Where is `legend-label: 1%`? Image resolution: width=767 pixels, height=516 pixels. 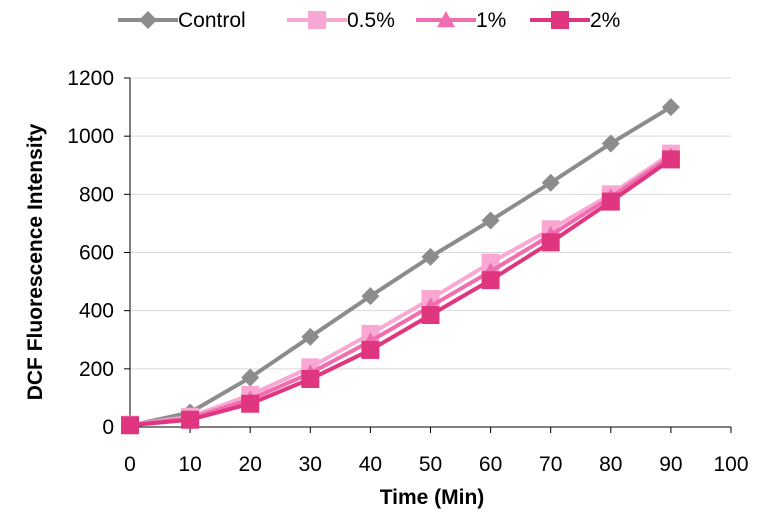 legend-label: 1% is located at coordinates (491, 20).